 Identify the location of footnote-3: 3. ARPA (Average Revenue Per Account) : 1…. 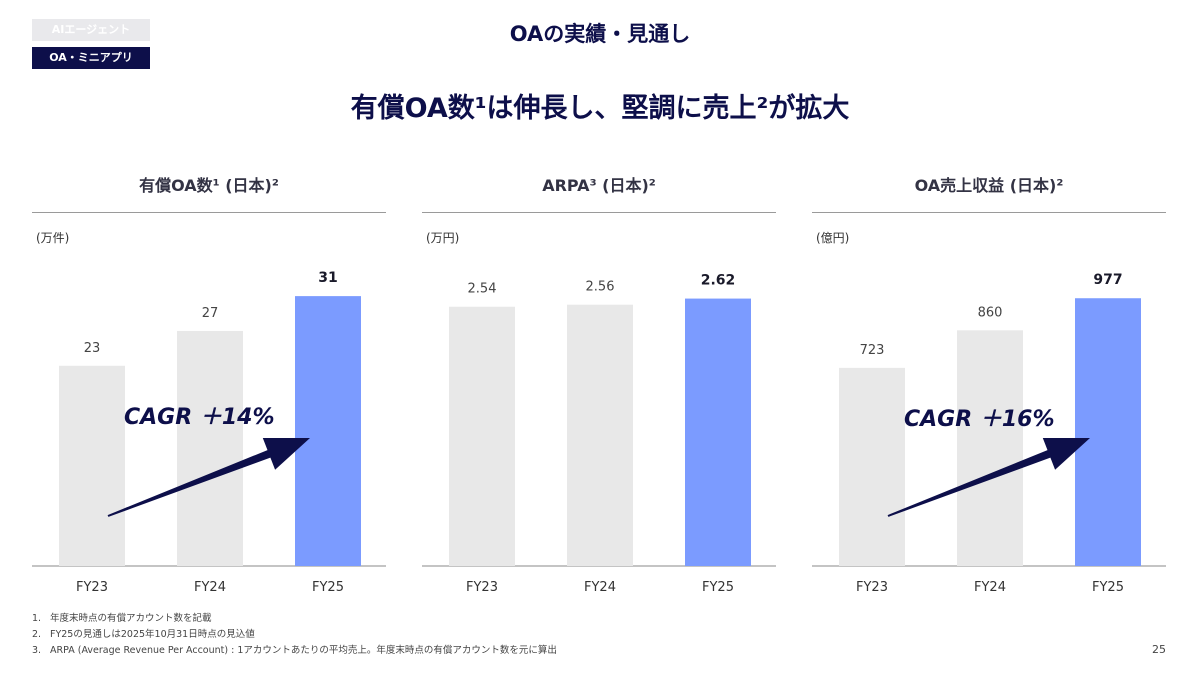
(294, 650).